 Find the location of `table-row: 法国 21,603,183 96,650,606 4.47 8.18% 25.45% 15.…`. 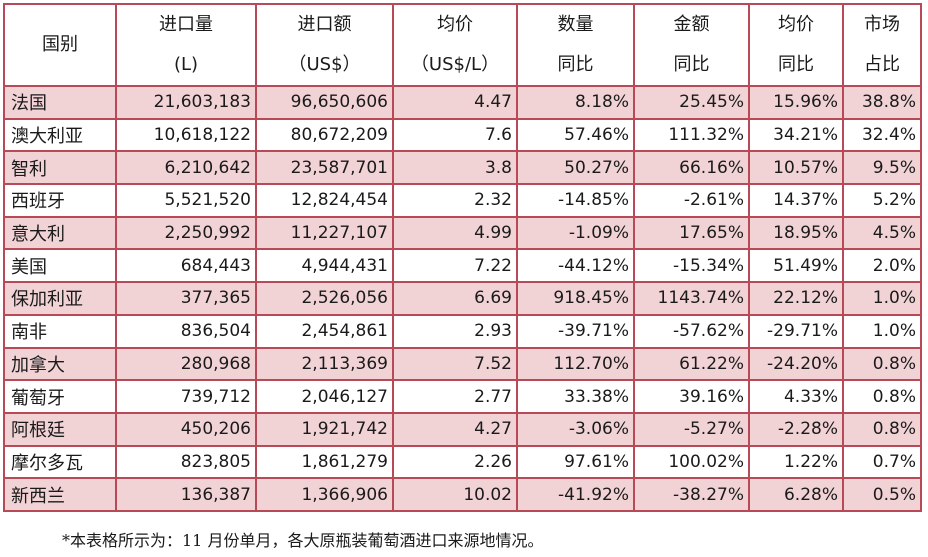

table-row: 法国 21,603,183 96,650,606 4.47 8.18% 25.45% 15.… is located at coordinates (462, 102).